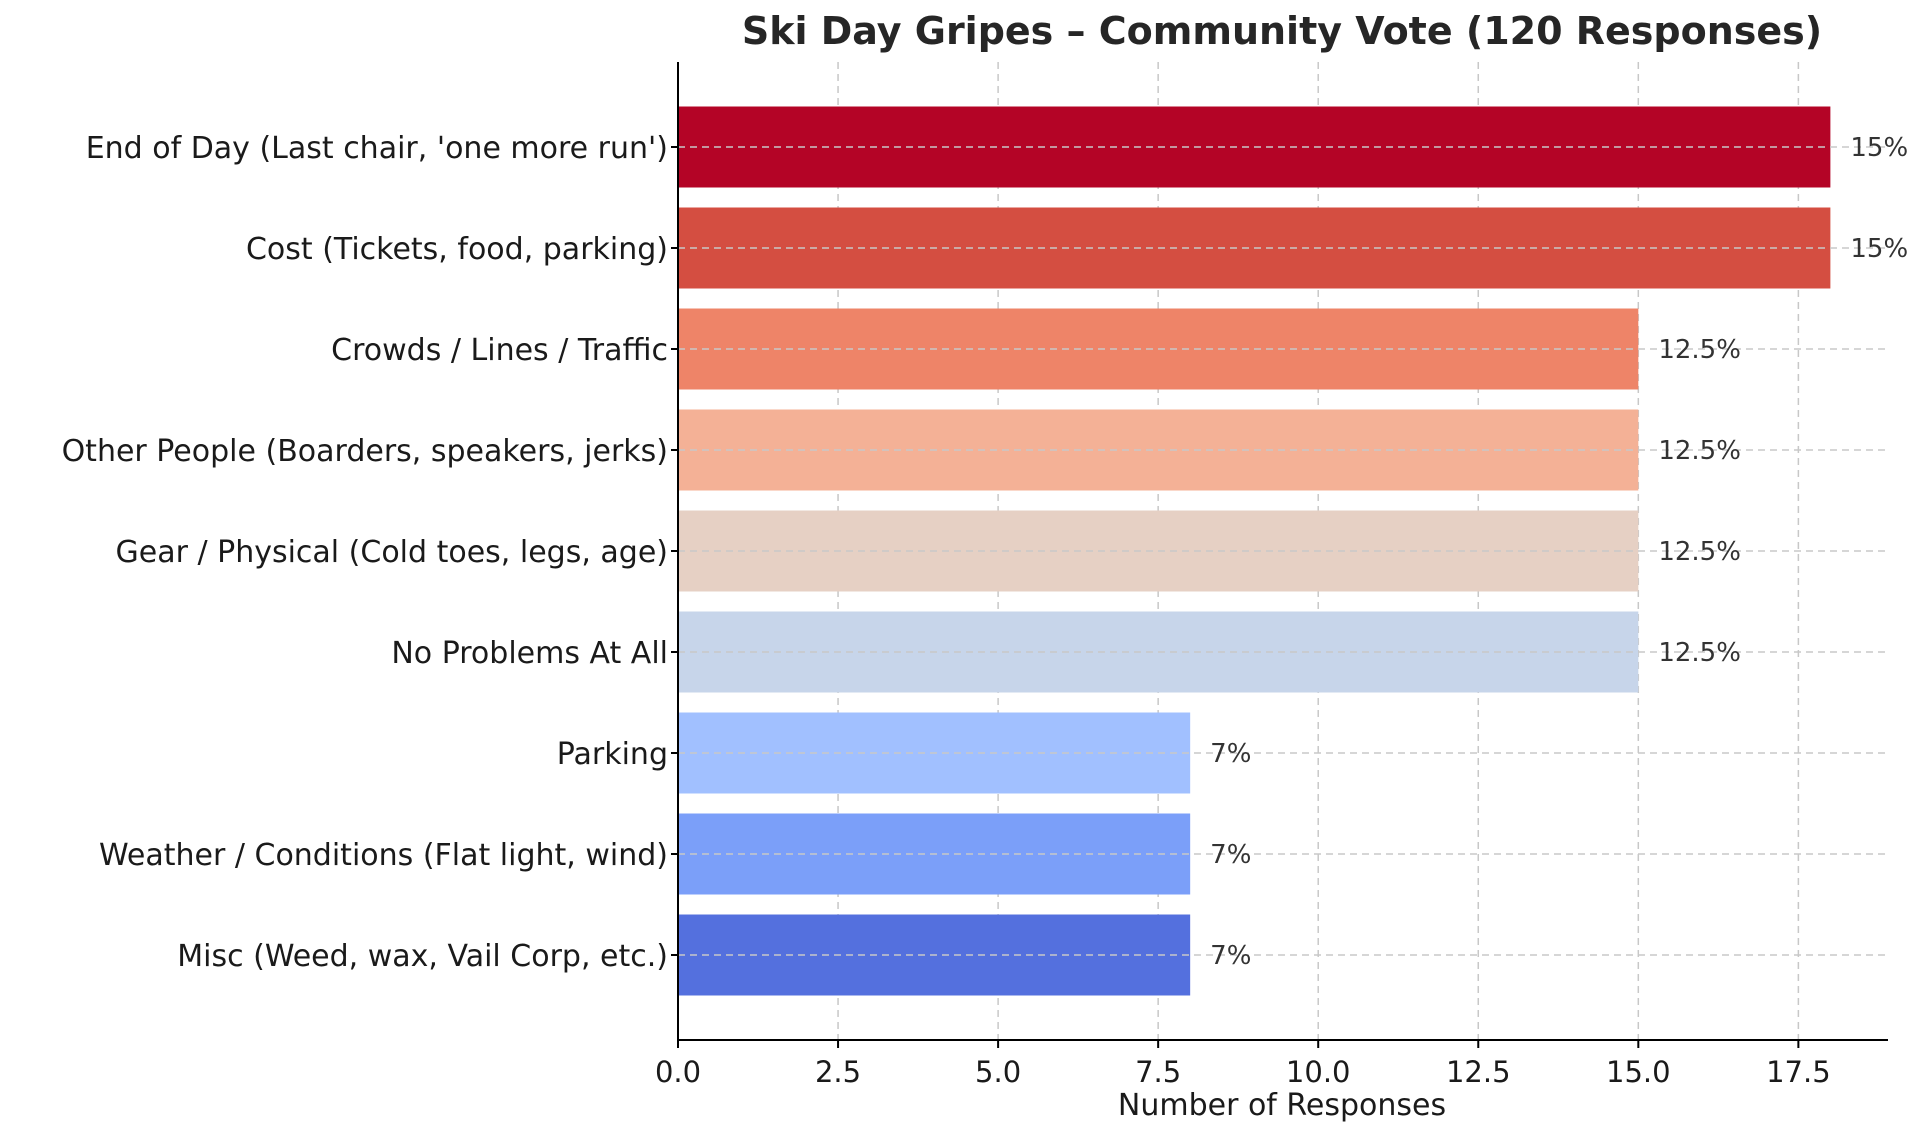 This screenshot has width=1920, height=1135. I want to click on x-tick-label: 15.0, so click(1638, 1072).